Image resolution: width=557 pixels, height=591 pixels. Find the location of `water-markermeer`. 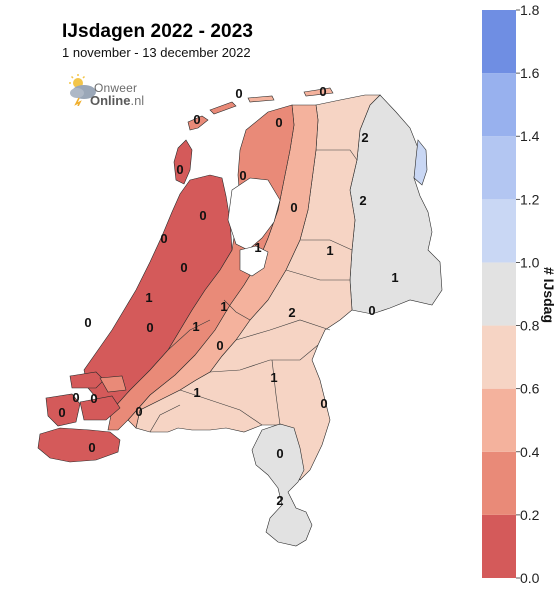

water-markermeer is located at coordinates (254, 261).